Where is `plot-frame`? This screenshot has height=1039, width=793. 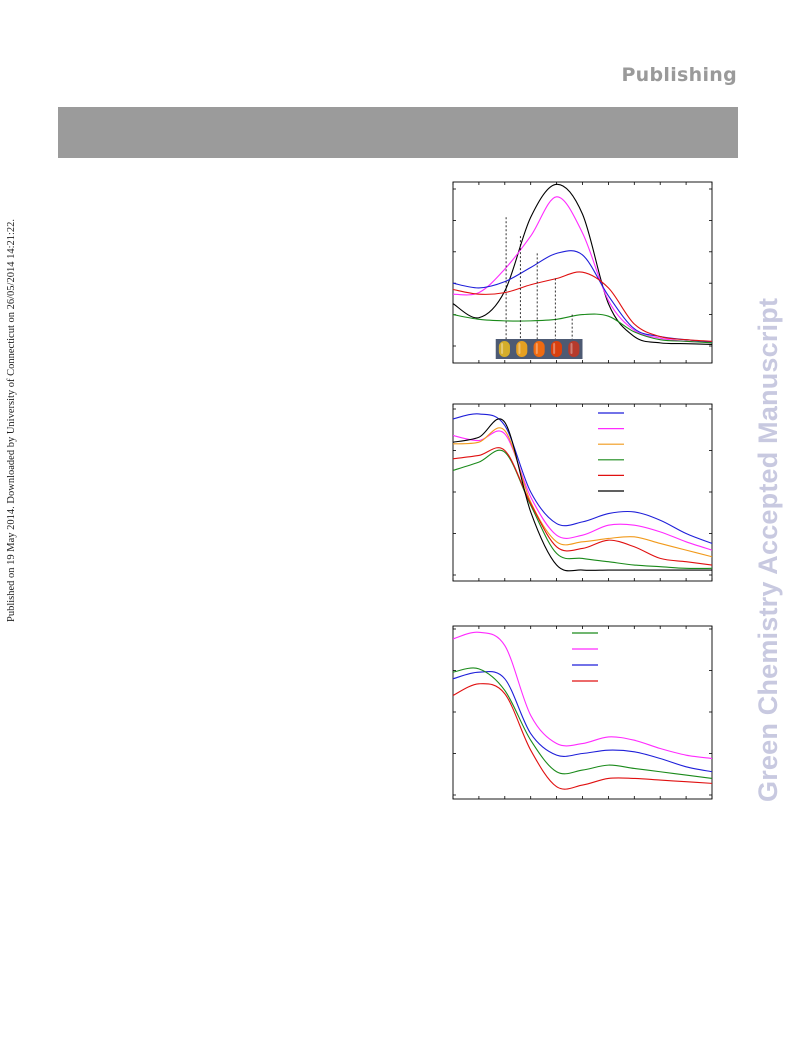
plot-frame is located at coordinates (582, 492).